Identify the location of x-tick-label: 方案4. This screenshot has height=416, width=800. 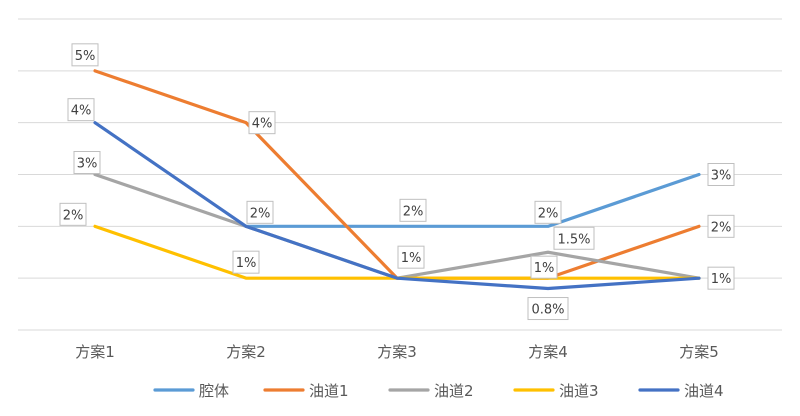
(548, 352).